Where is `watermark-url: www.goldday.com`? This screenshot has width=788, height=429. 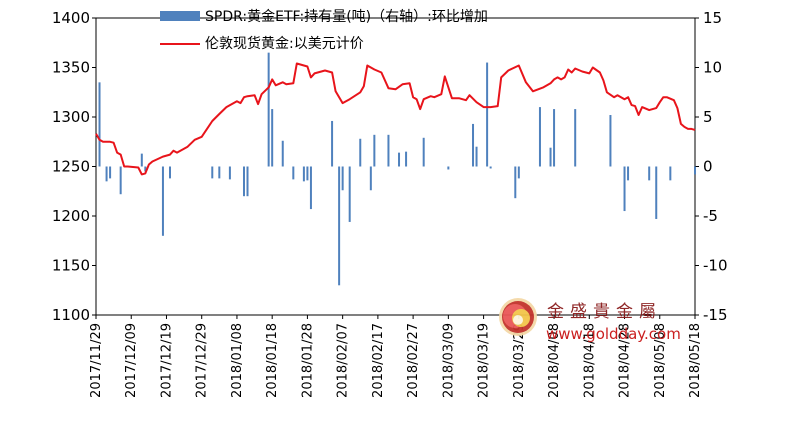 watermark-url: www.goldday.com is located at coordinates (613, 334).